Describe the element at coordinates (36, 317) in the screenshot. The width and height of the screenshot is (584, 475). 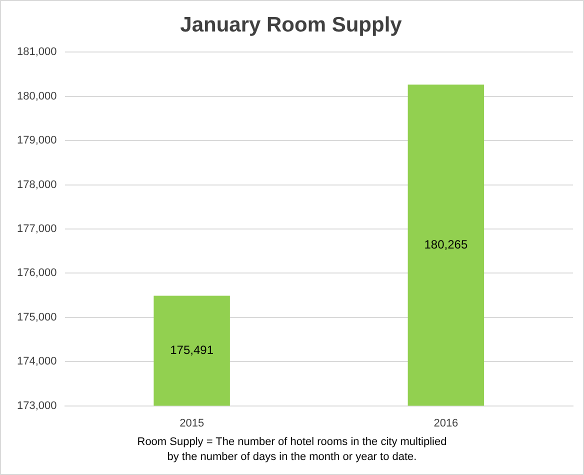
I see `y-tick-label: 175,000` at that location.